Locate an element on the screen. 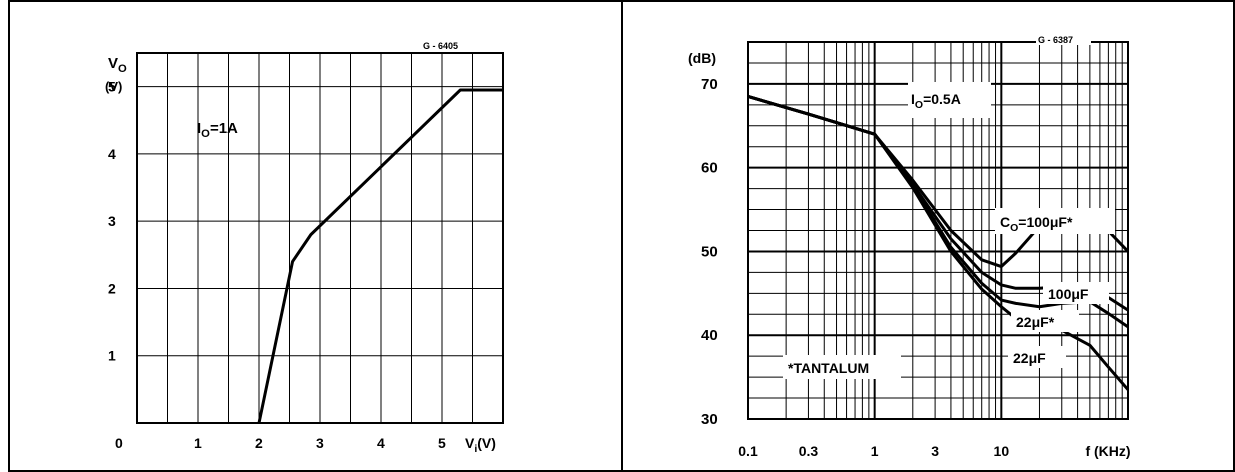  series-label: 22μF* is located at coordinates (1035, 322).